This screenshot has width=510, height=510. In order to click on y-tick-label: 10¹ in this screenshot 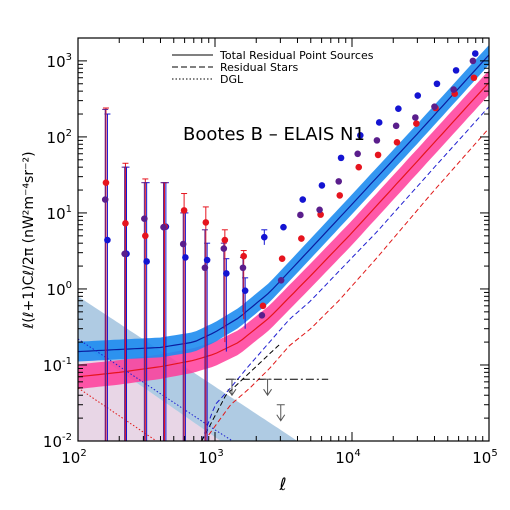, I will do `click(59, 213)`.